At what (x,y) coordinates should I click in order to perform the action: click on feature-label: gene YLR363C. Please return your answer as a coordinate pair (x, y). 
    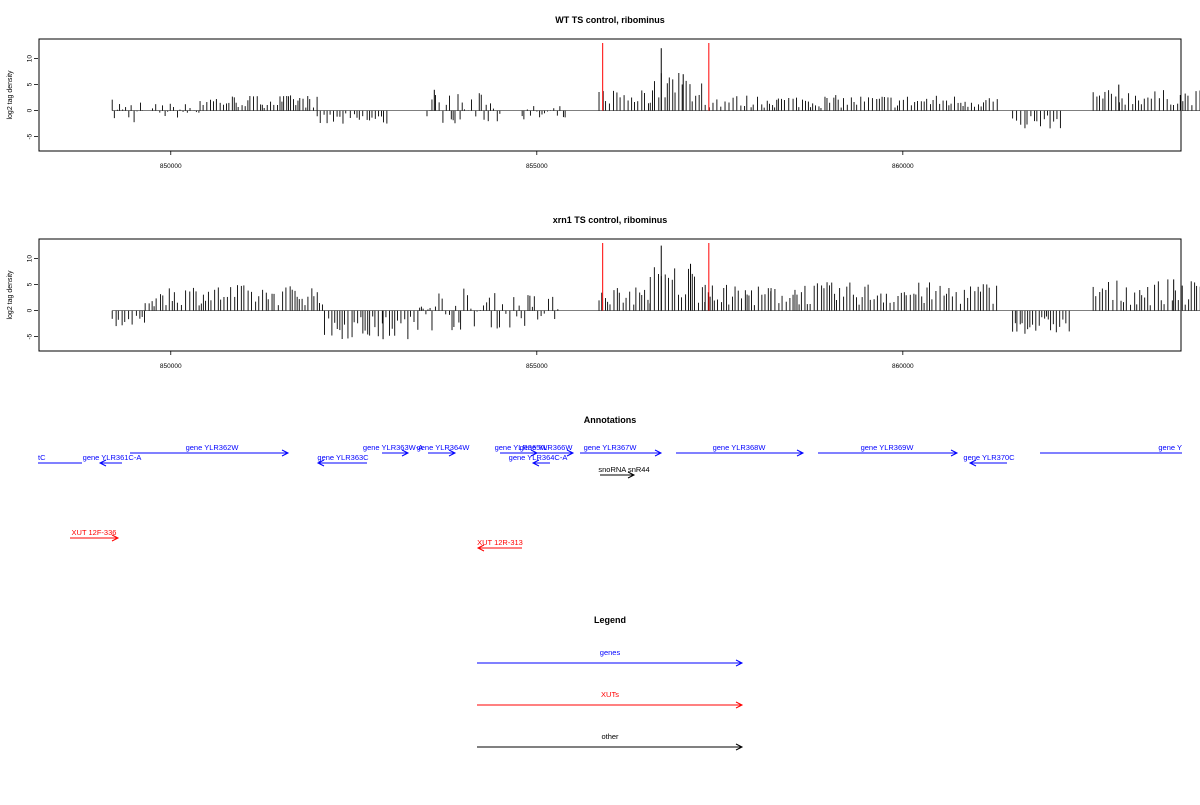
    Looking at the image, I should click on (343, 457).